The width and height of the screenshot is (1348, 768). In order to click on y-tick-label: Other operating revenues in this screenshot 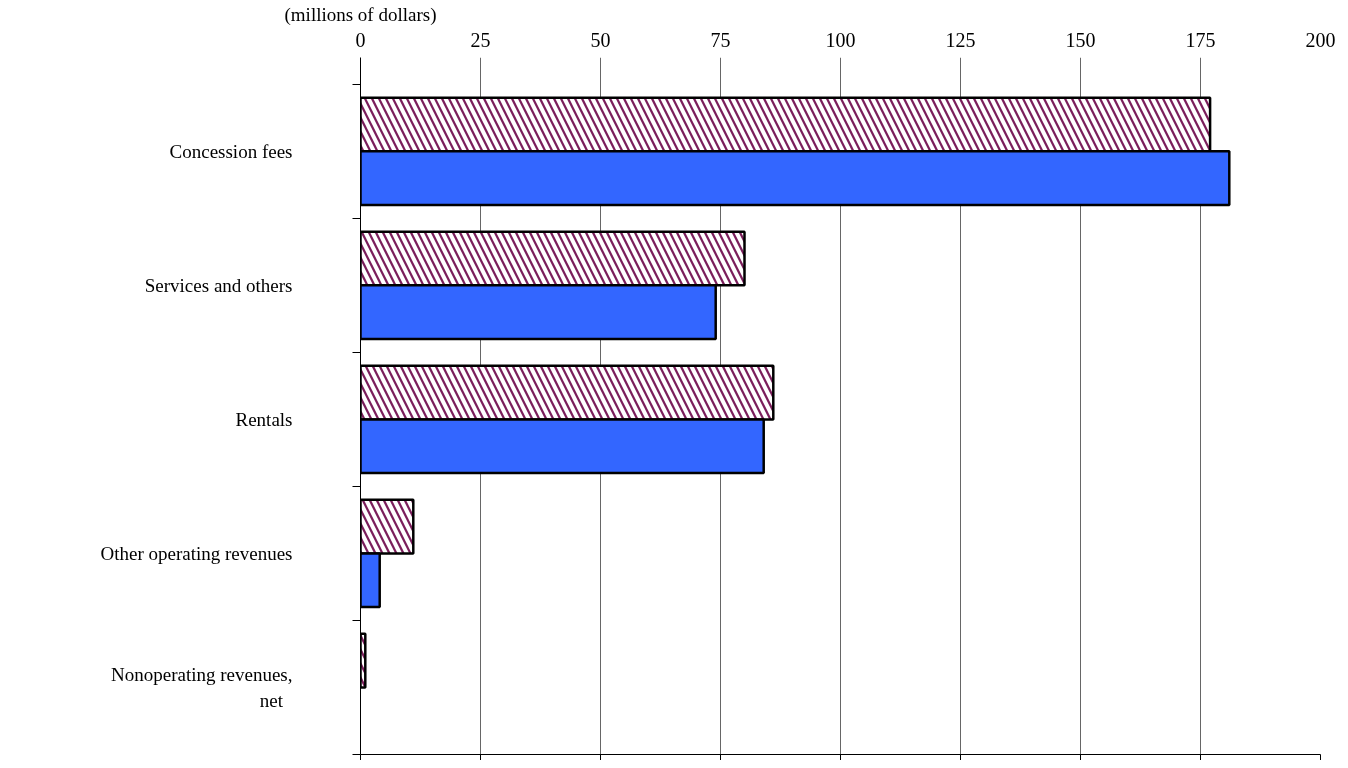, I will do `click(196, 553)`.